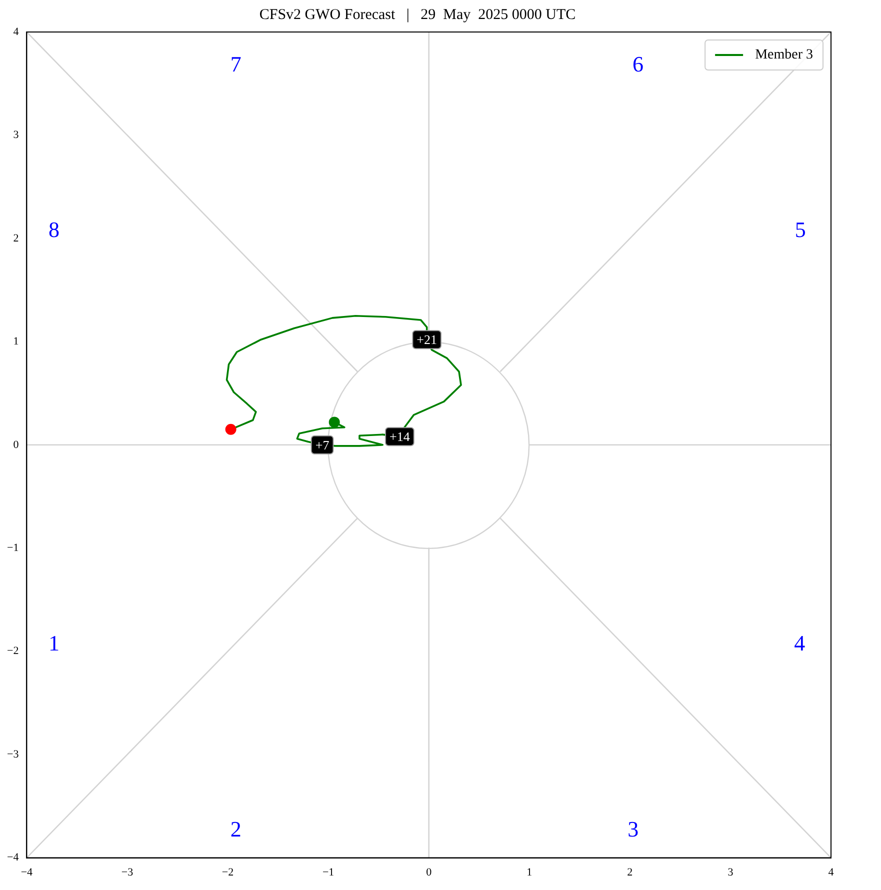 This screenshot has width=881, height=890. What do you see at coordinates (784, 55) in the screenshot?
I see `legend-label: Member 3` at bounding box center [784, 55].